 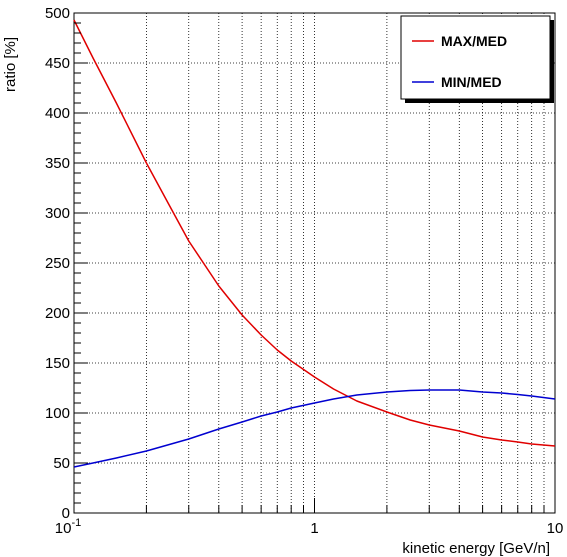 What do you see at coordinates (57, 163) in the screenshot?
I see `y-tick-label: 350` at bounding box center [57, 163].